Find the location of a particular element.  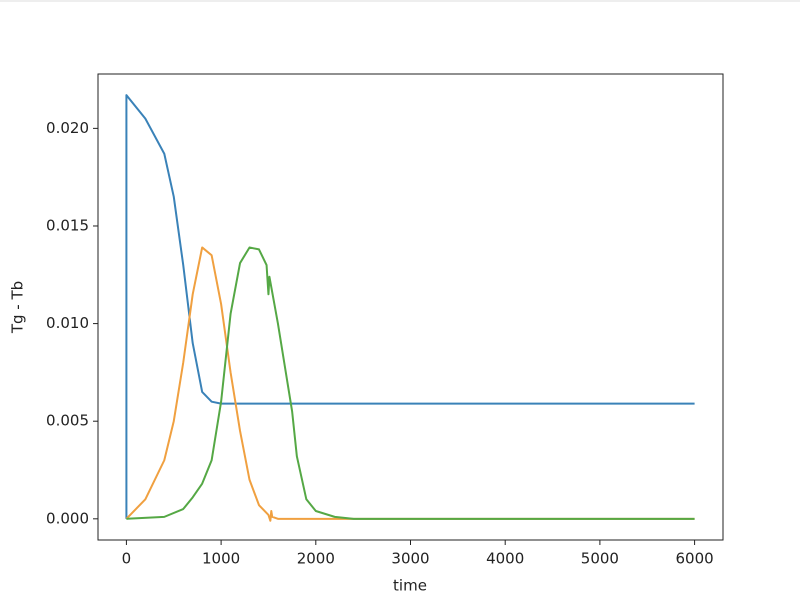

y-tick-label: 0.010 is located at coordinates (67, 323).